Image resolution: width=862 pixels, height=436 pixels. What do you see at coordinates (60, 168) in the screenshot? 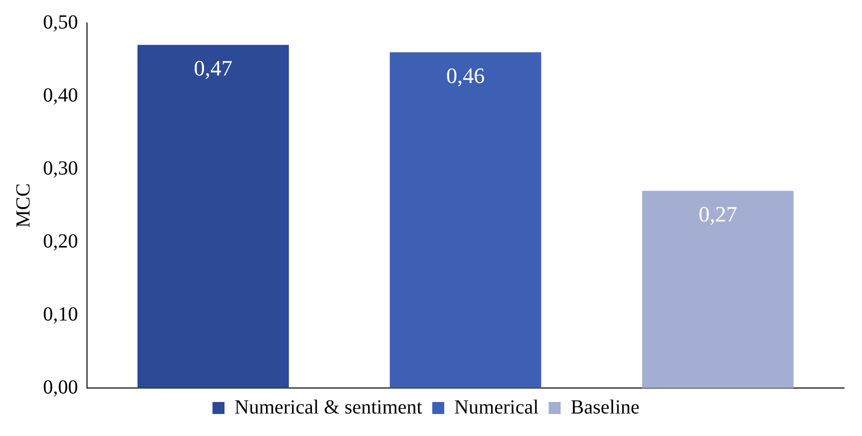
I see `y-tick-label: 0,30` at bounding box center [60, 168].